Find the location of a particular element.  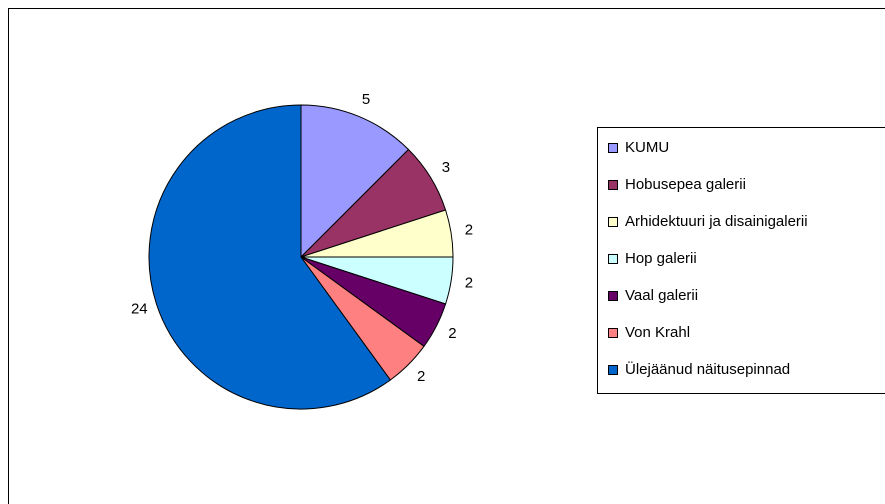

legend-label: KUMU is located at coordinates (647, 147).